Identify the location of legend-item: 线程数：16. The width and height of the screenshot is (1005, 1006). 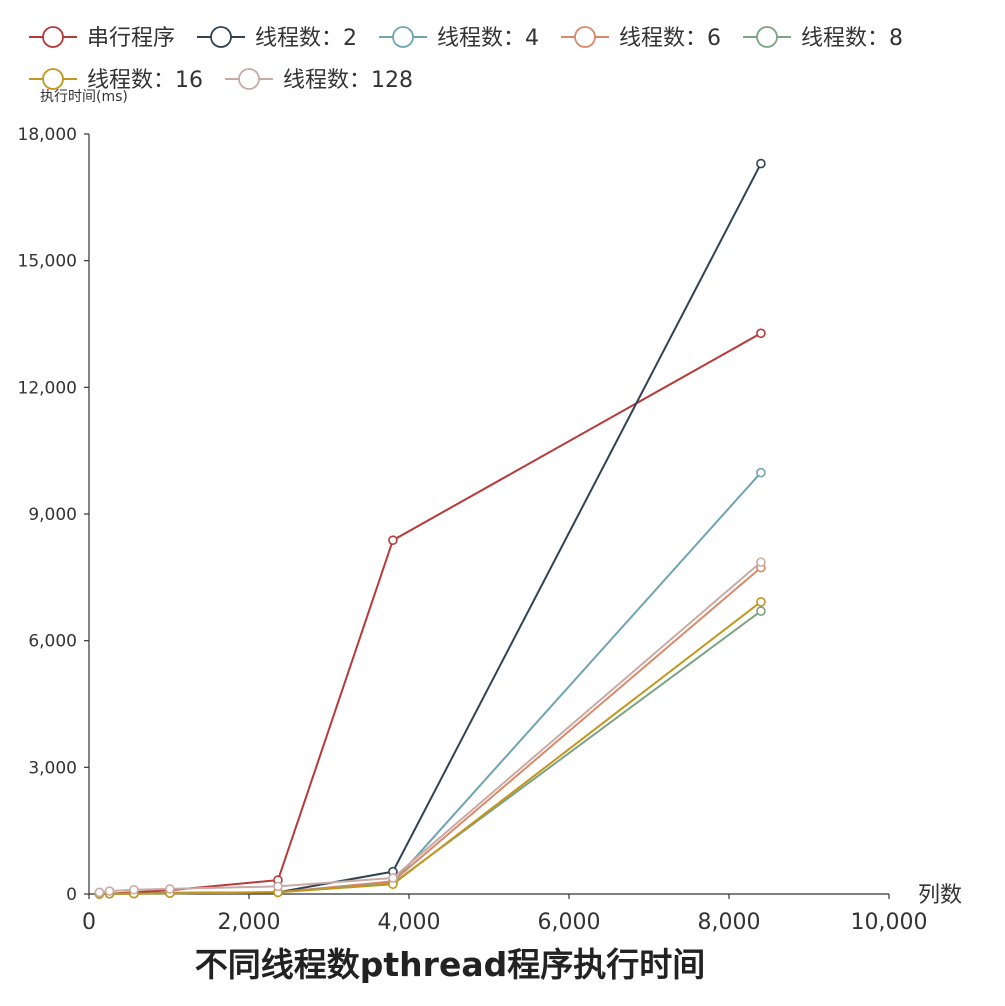
(116, 80).